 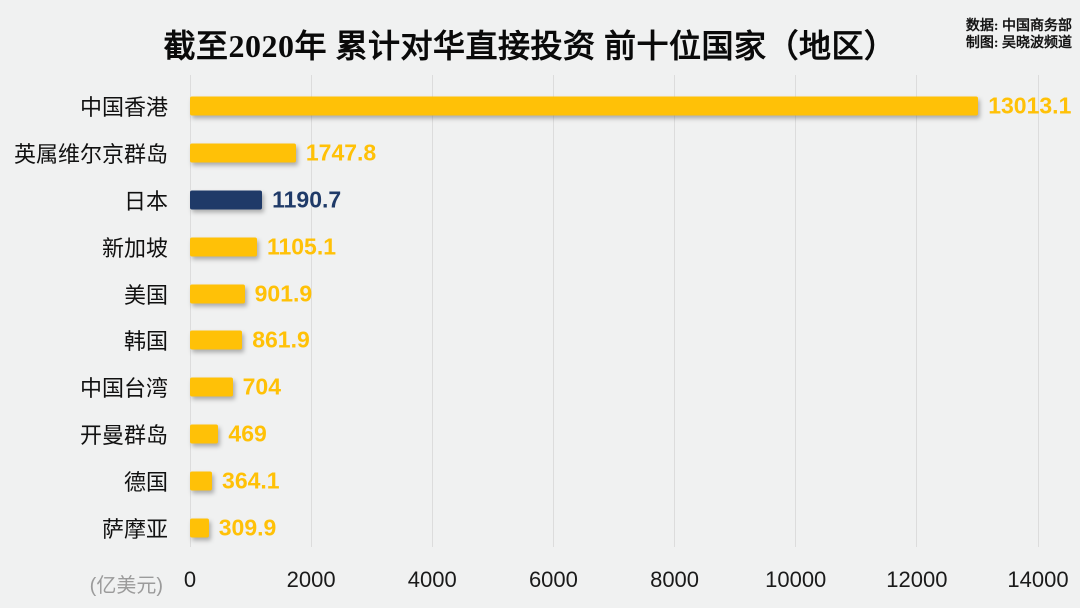 What do you see at coordinates (311, 579) in the screenshot?
I see `x-tick-label: 2000` at bounding box center [311, 579].